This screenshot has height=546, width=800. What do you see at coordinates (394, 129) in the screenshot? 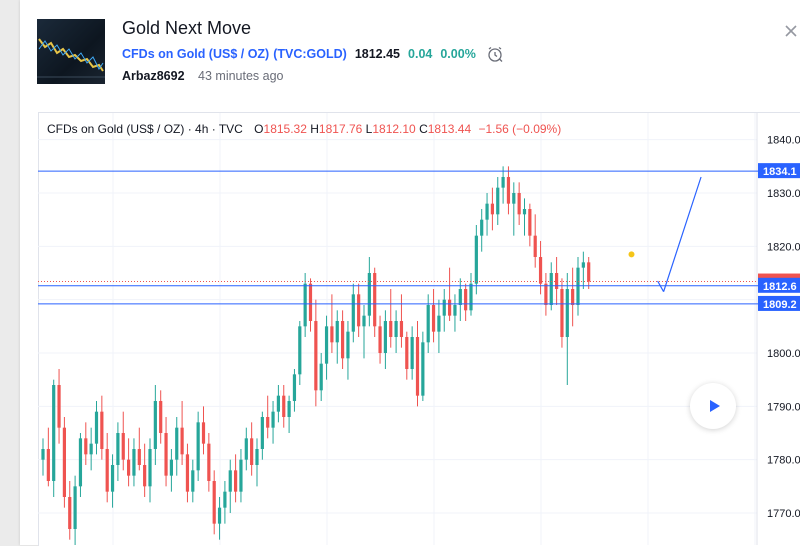
I see `legend-low-value: 1812.10` at bounding box center [394, 129].